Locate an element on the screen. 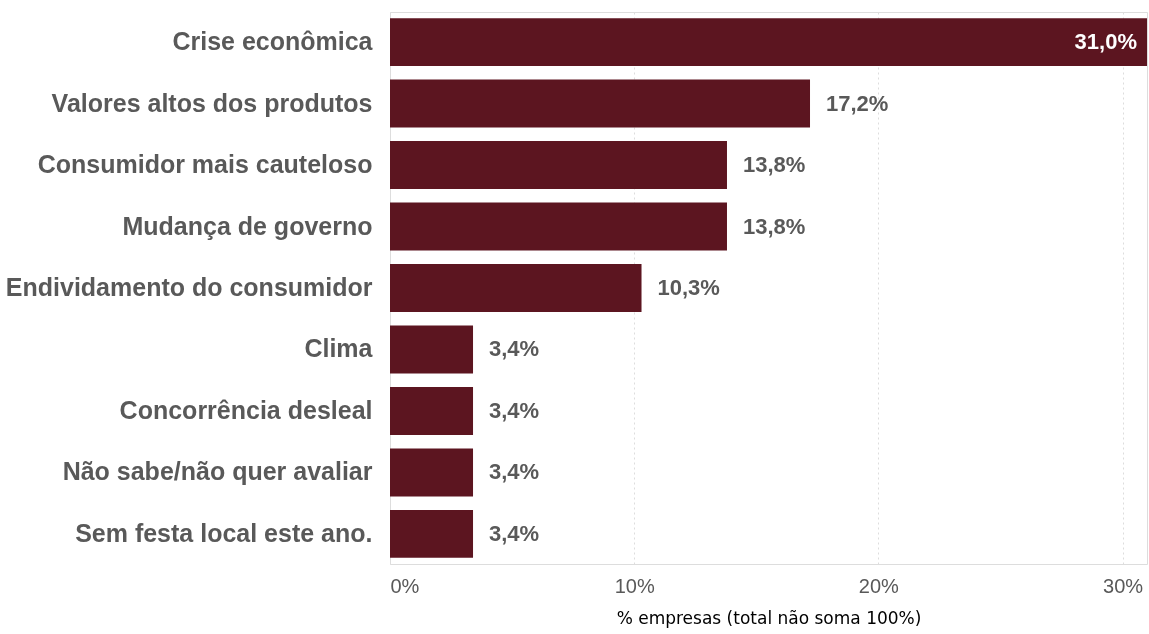 Image resolution: width=1149 pixels, height=634 pixels. x-tick-label: 20% is located at coordinates (879, 585).